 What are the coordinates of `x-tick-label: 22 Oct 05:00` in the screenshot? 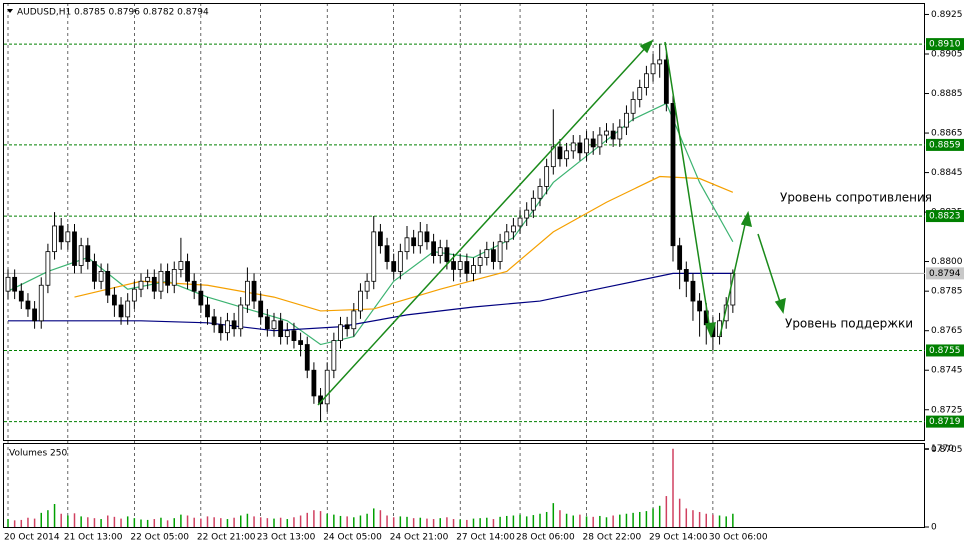 It's located at (159, 538).